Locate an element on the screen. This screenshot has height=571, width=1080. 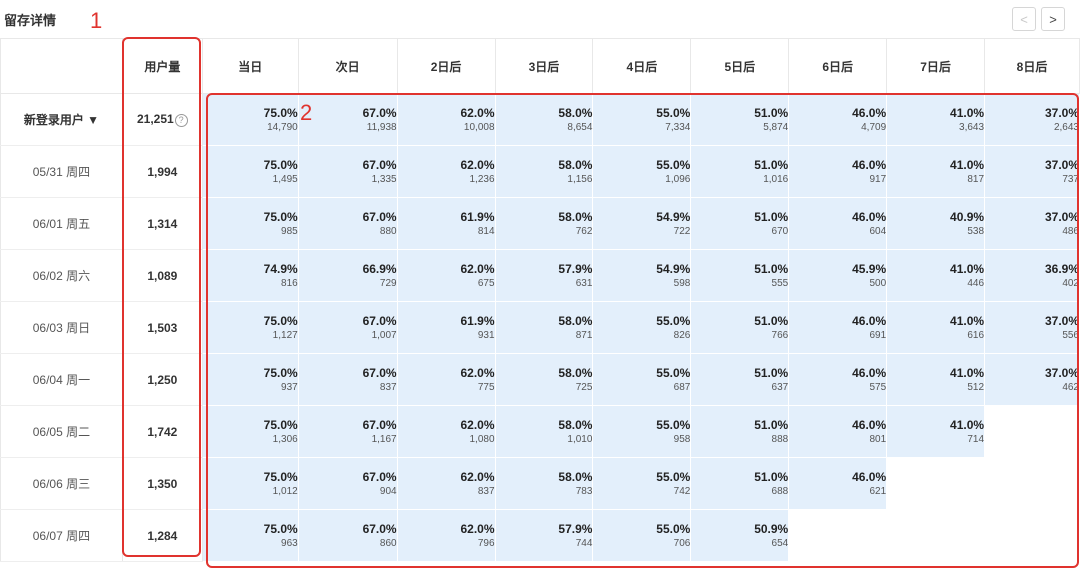
retention-cell: 51.0% 5,874 is located at coordinates (740, 119).